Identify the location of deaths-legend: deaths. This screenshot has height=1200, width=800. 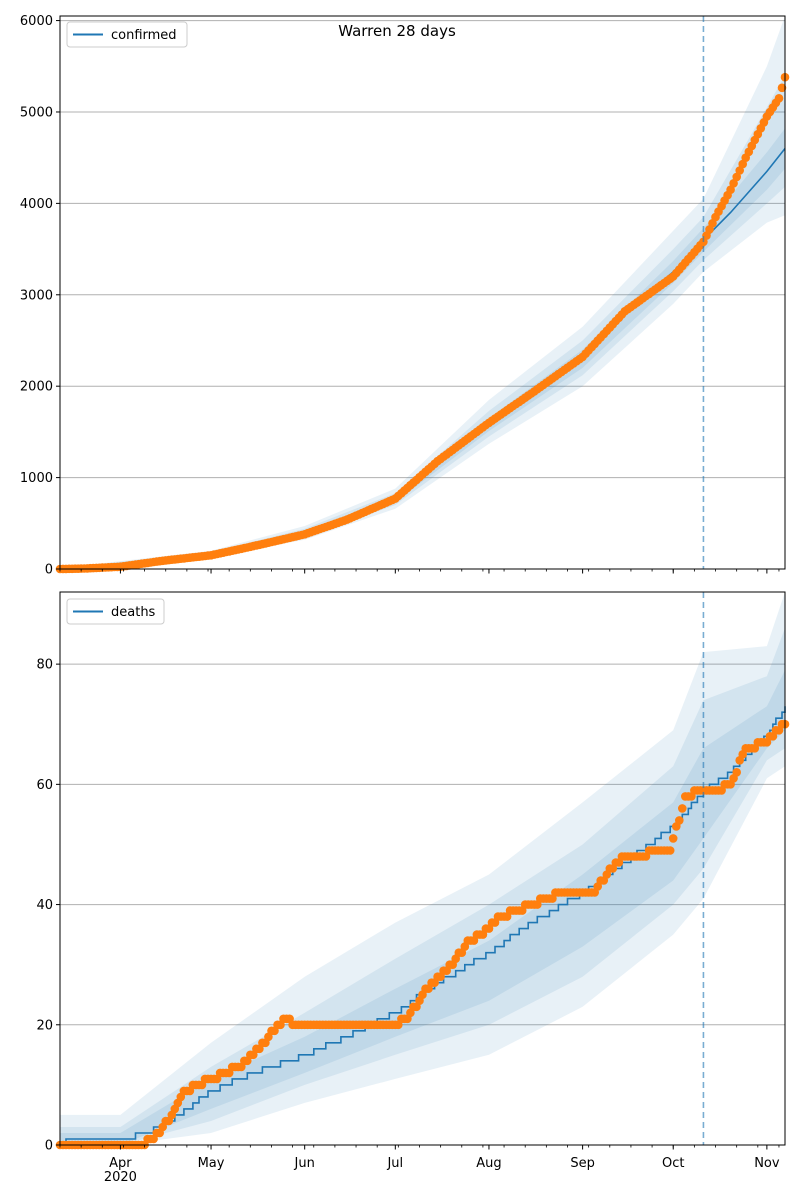
(115, 611).